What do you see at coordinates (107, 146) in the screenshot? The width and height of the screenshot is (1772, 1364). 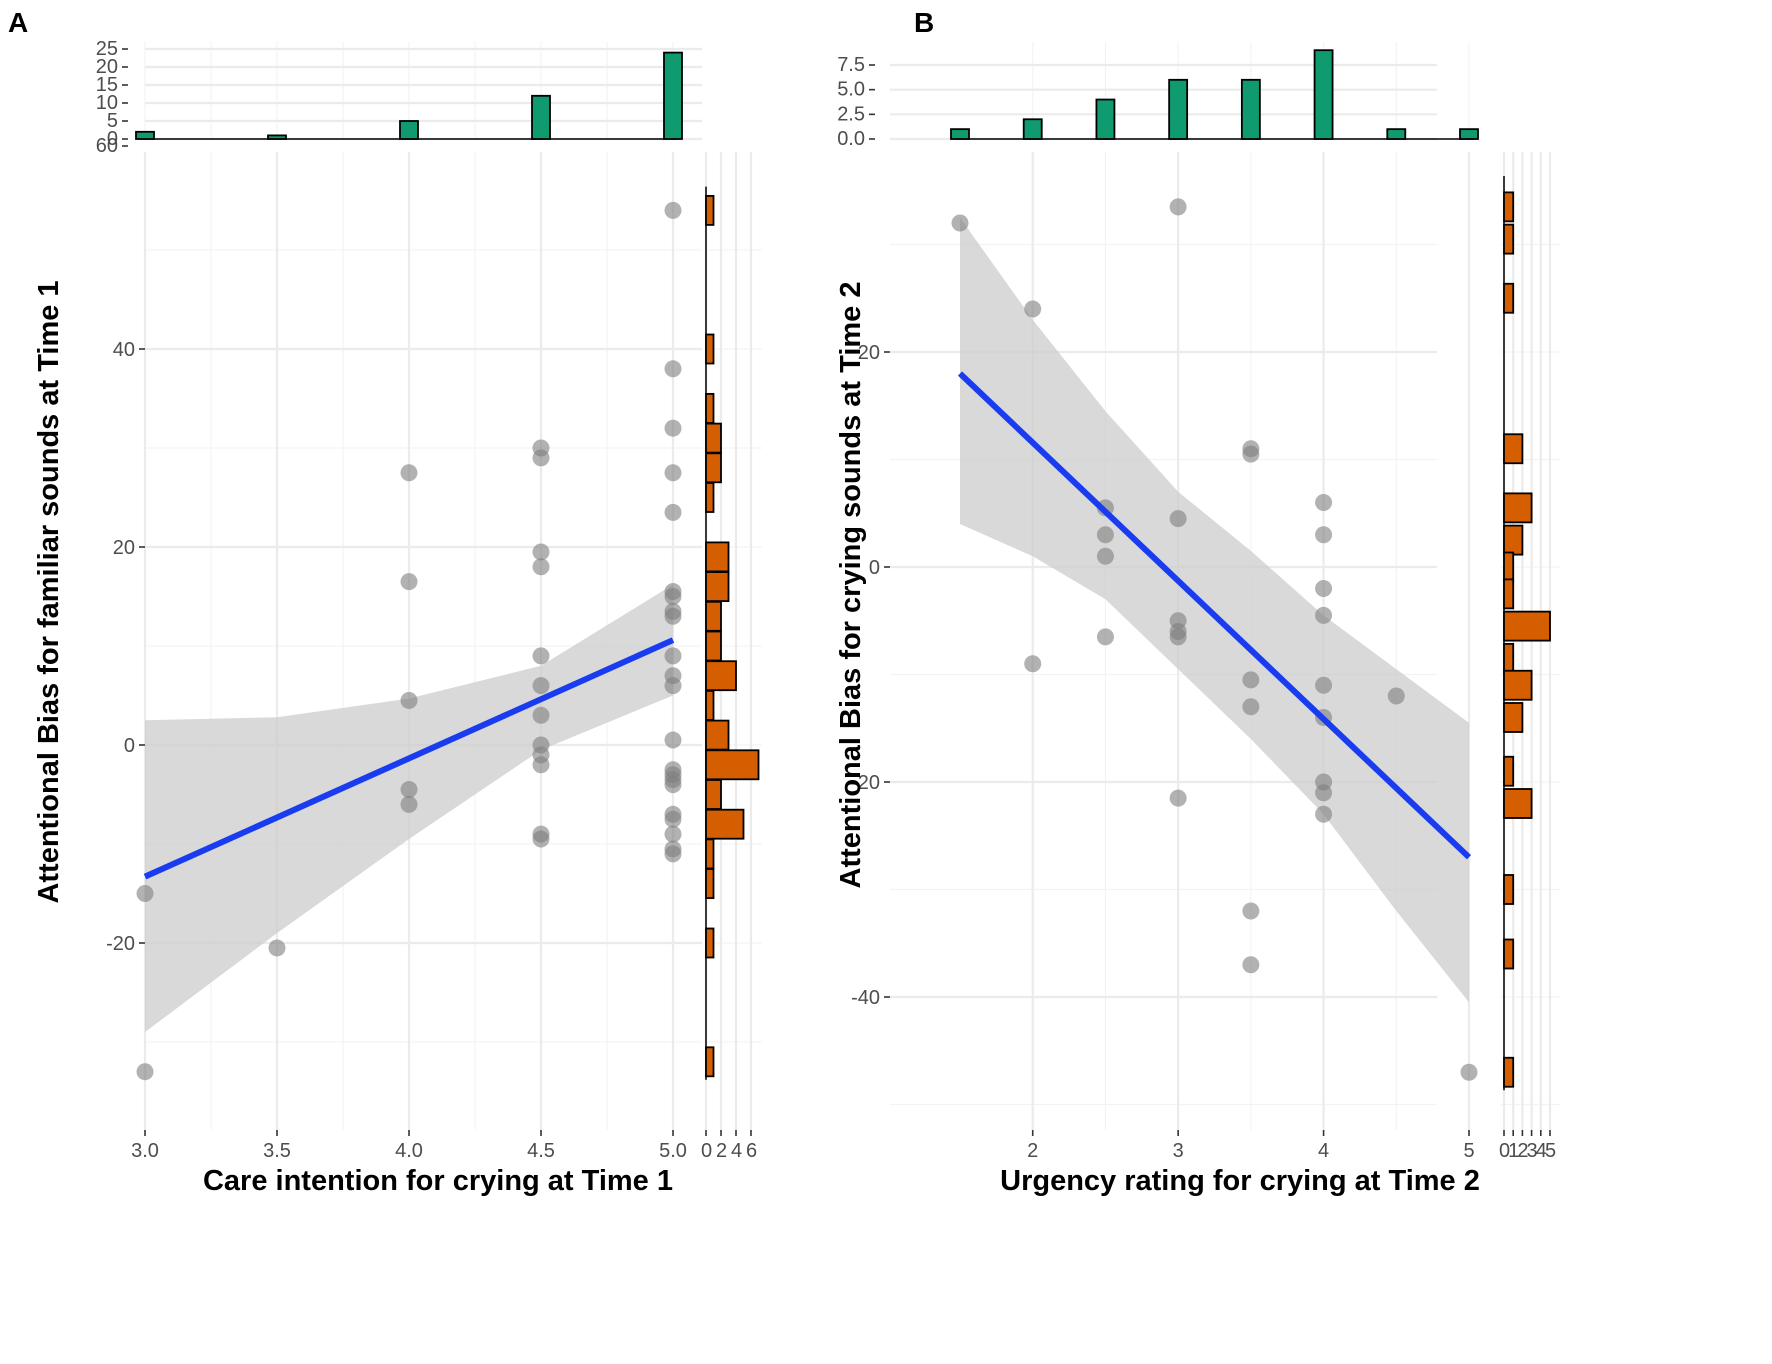 I see `top-hist-tick-label: 60` at bounding box center [107, 146].